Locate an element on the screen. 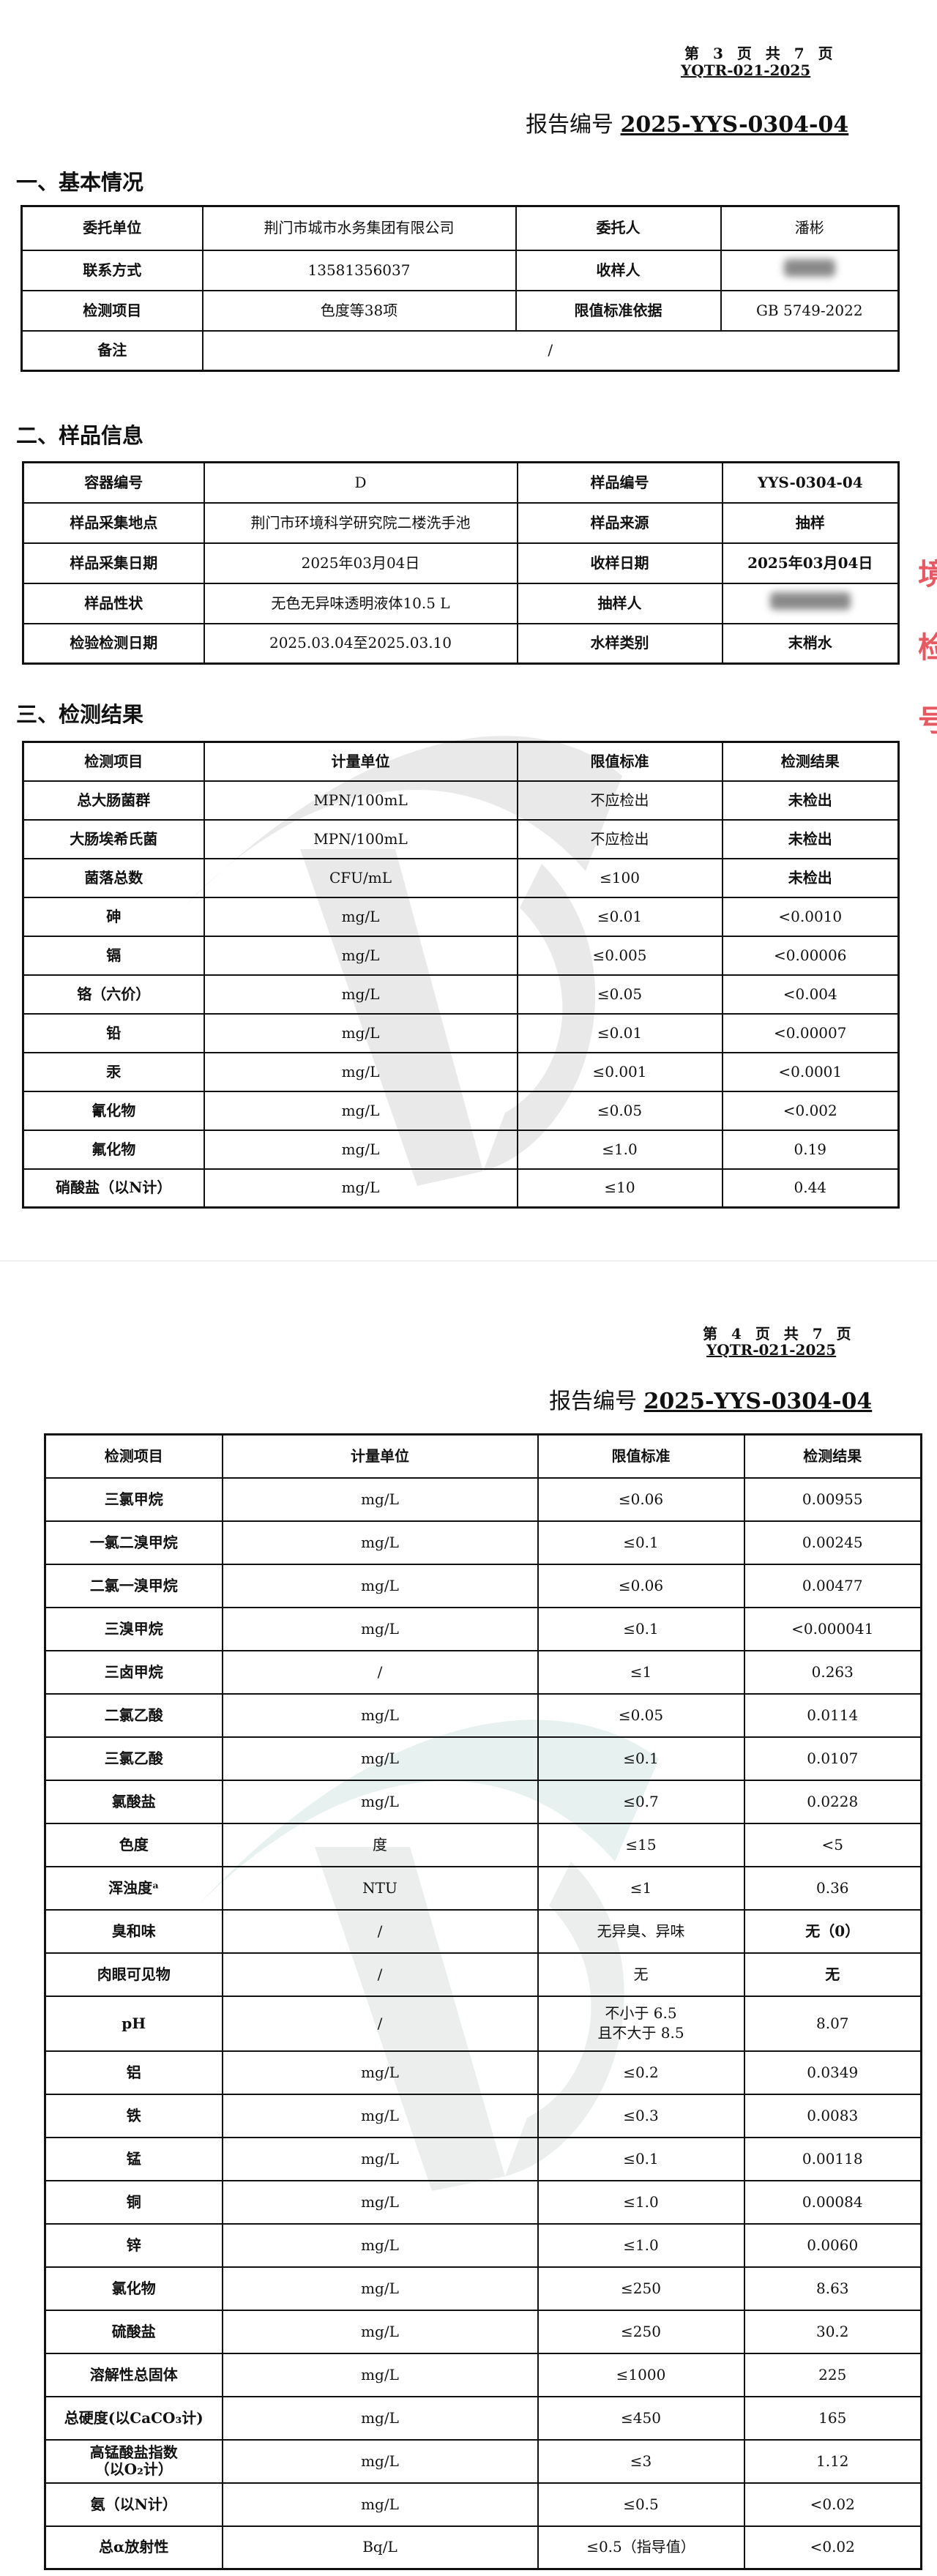  redacted-name is located at coordinates (809, 267).